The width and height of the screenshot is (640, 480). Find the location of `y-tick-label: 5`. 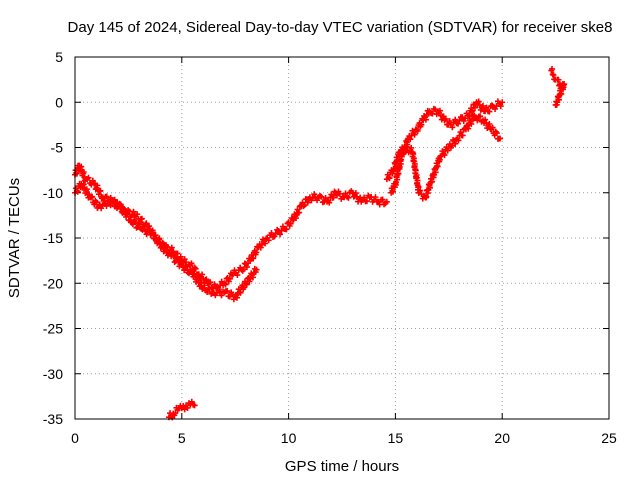

y-tick-label: 5 is located at coordinates (59, 57).